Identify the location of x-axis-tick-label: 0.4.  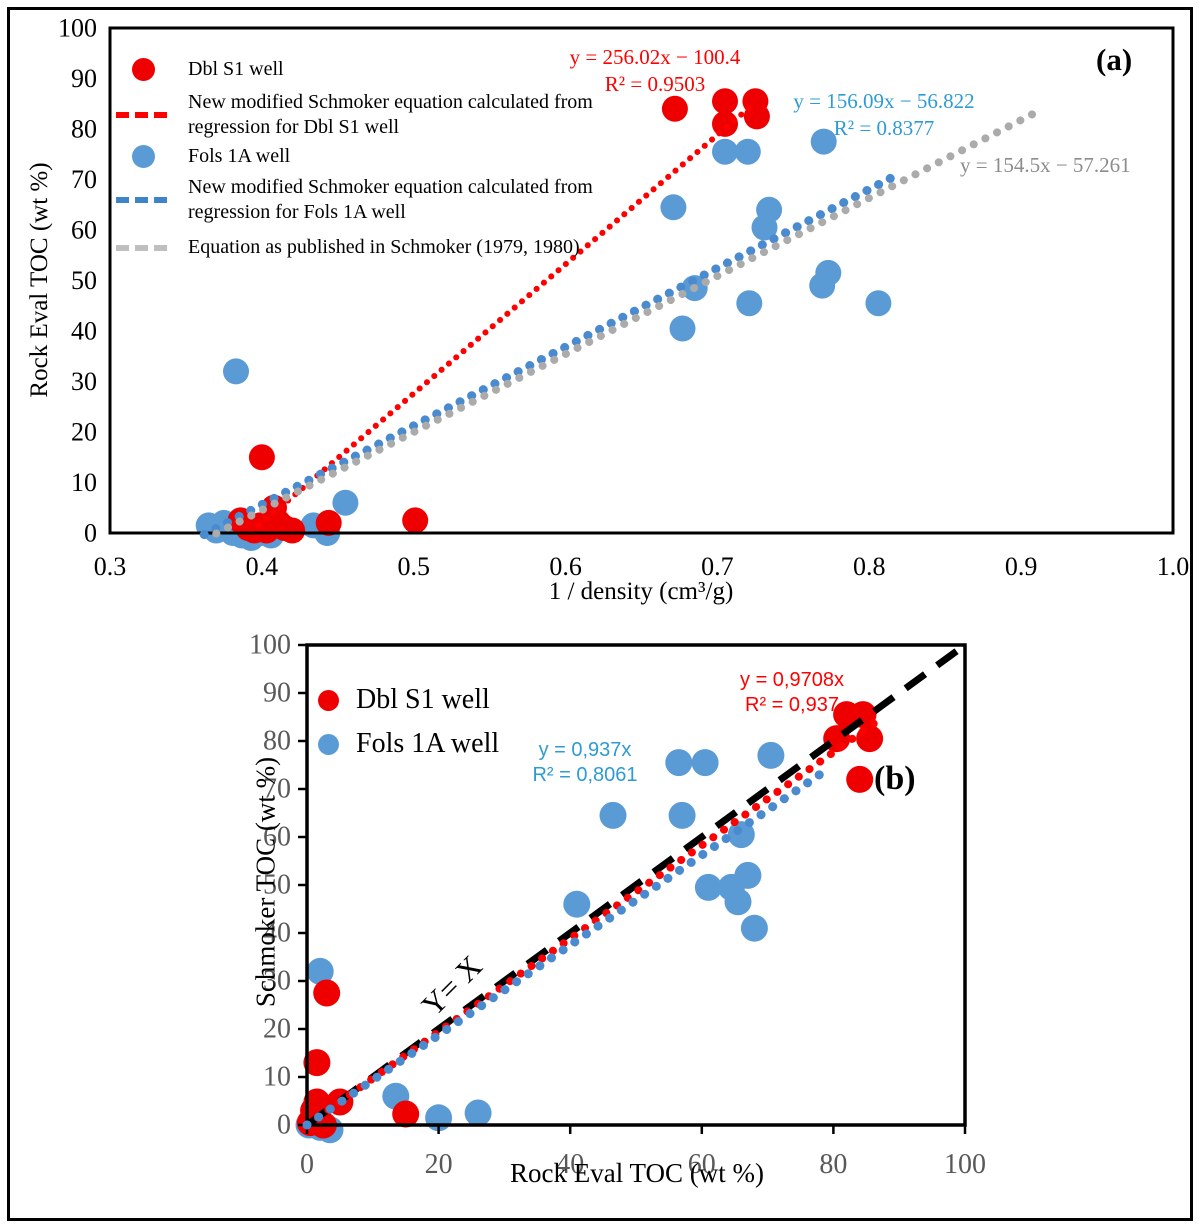
(262, 566).